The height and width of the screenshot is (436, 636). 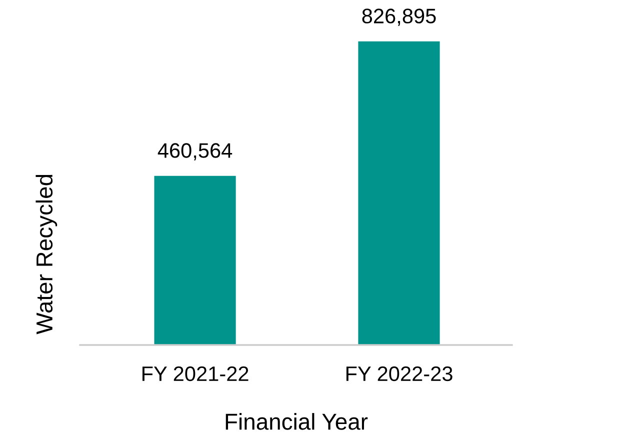 I want to click on y-axis-title: Water Recycled, so click(x=47, y=254).